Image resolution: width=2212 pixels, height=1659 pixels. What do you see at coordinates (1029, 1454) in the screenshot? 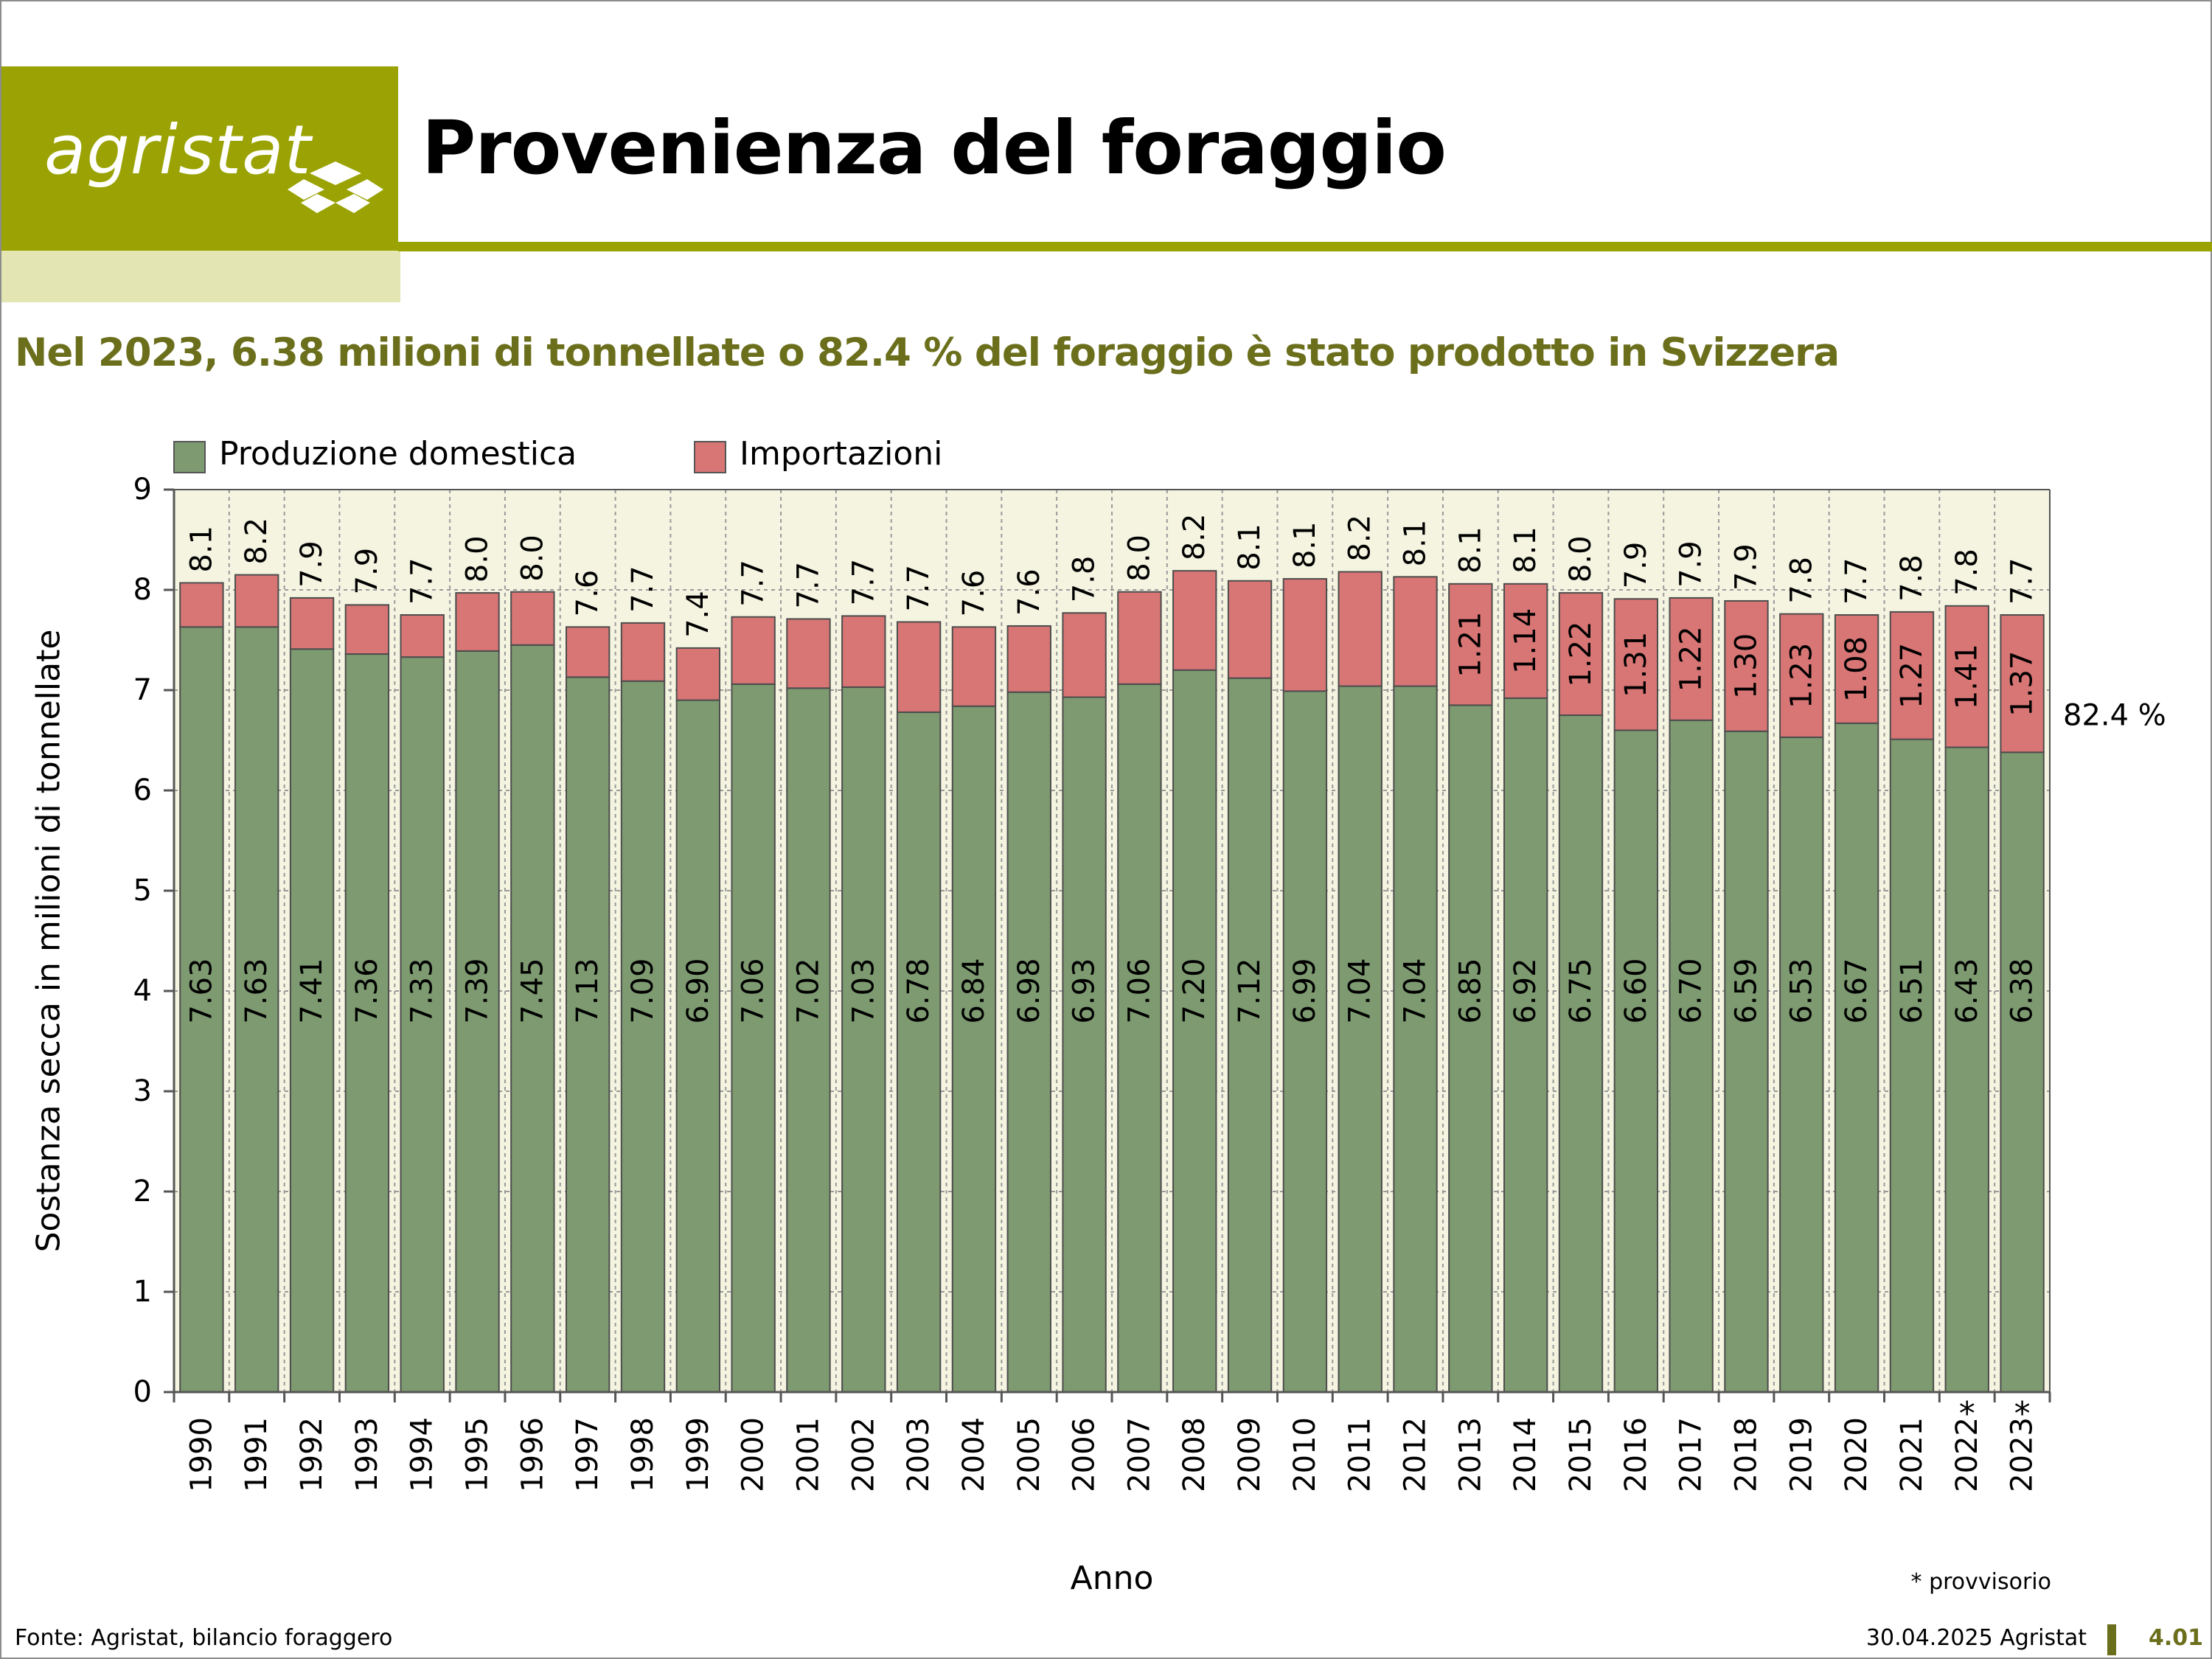
I see `x-tick-label: 2005` at bounding box center [1029, 1454].